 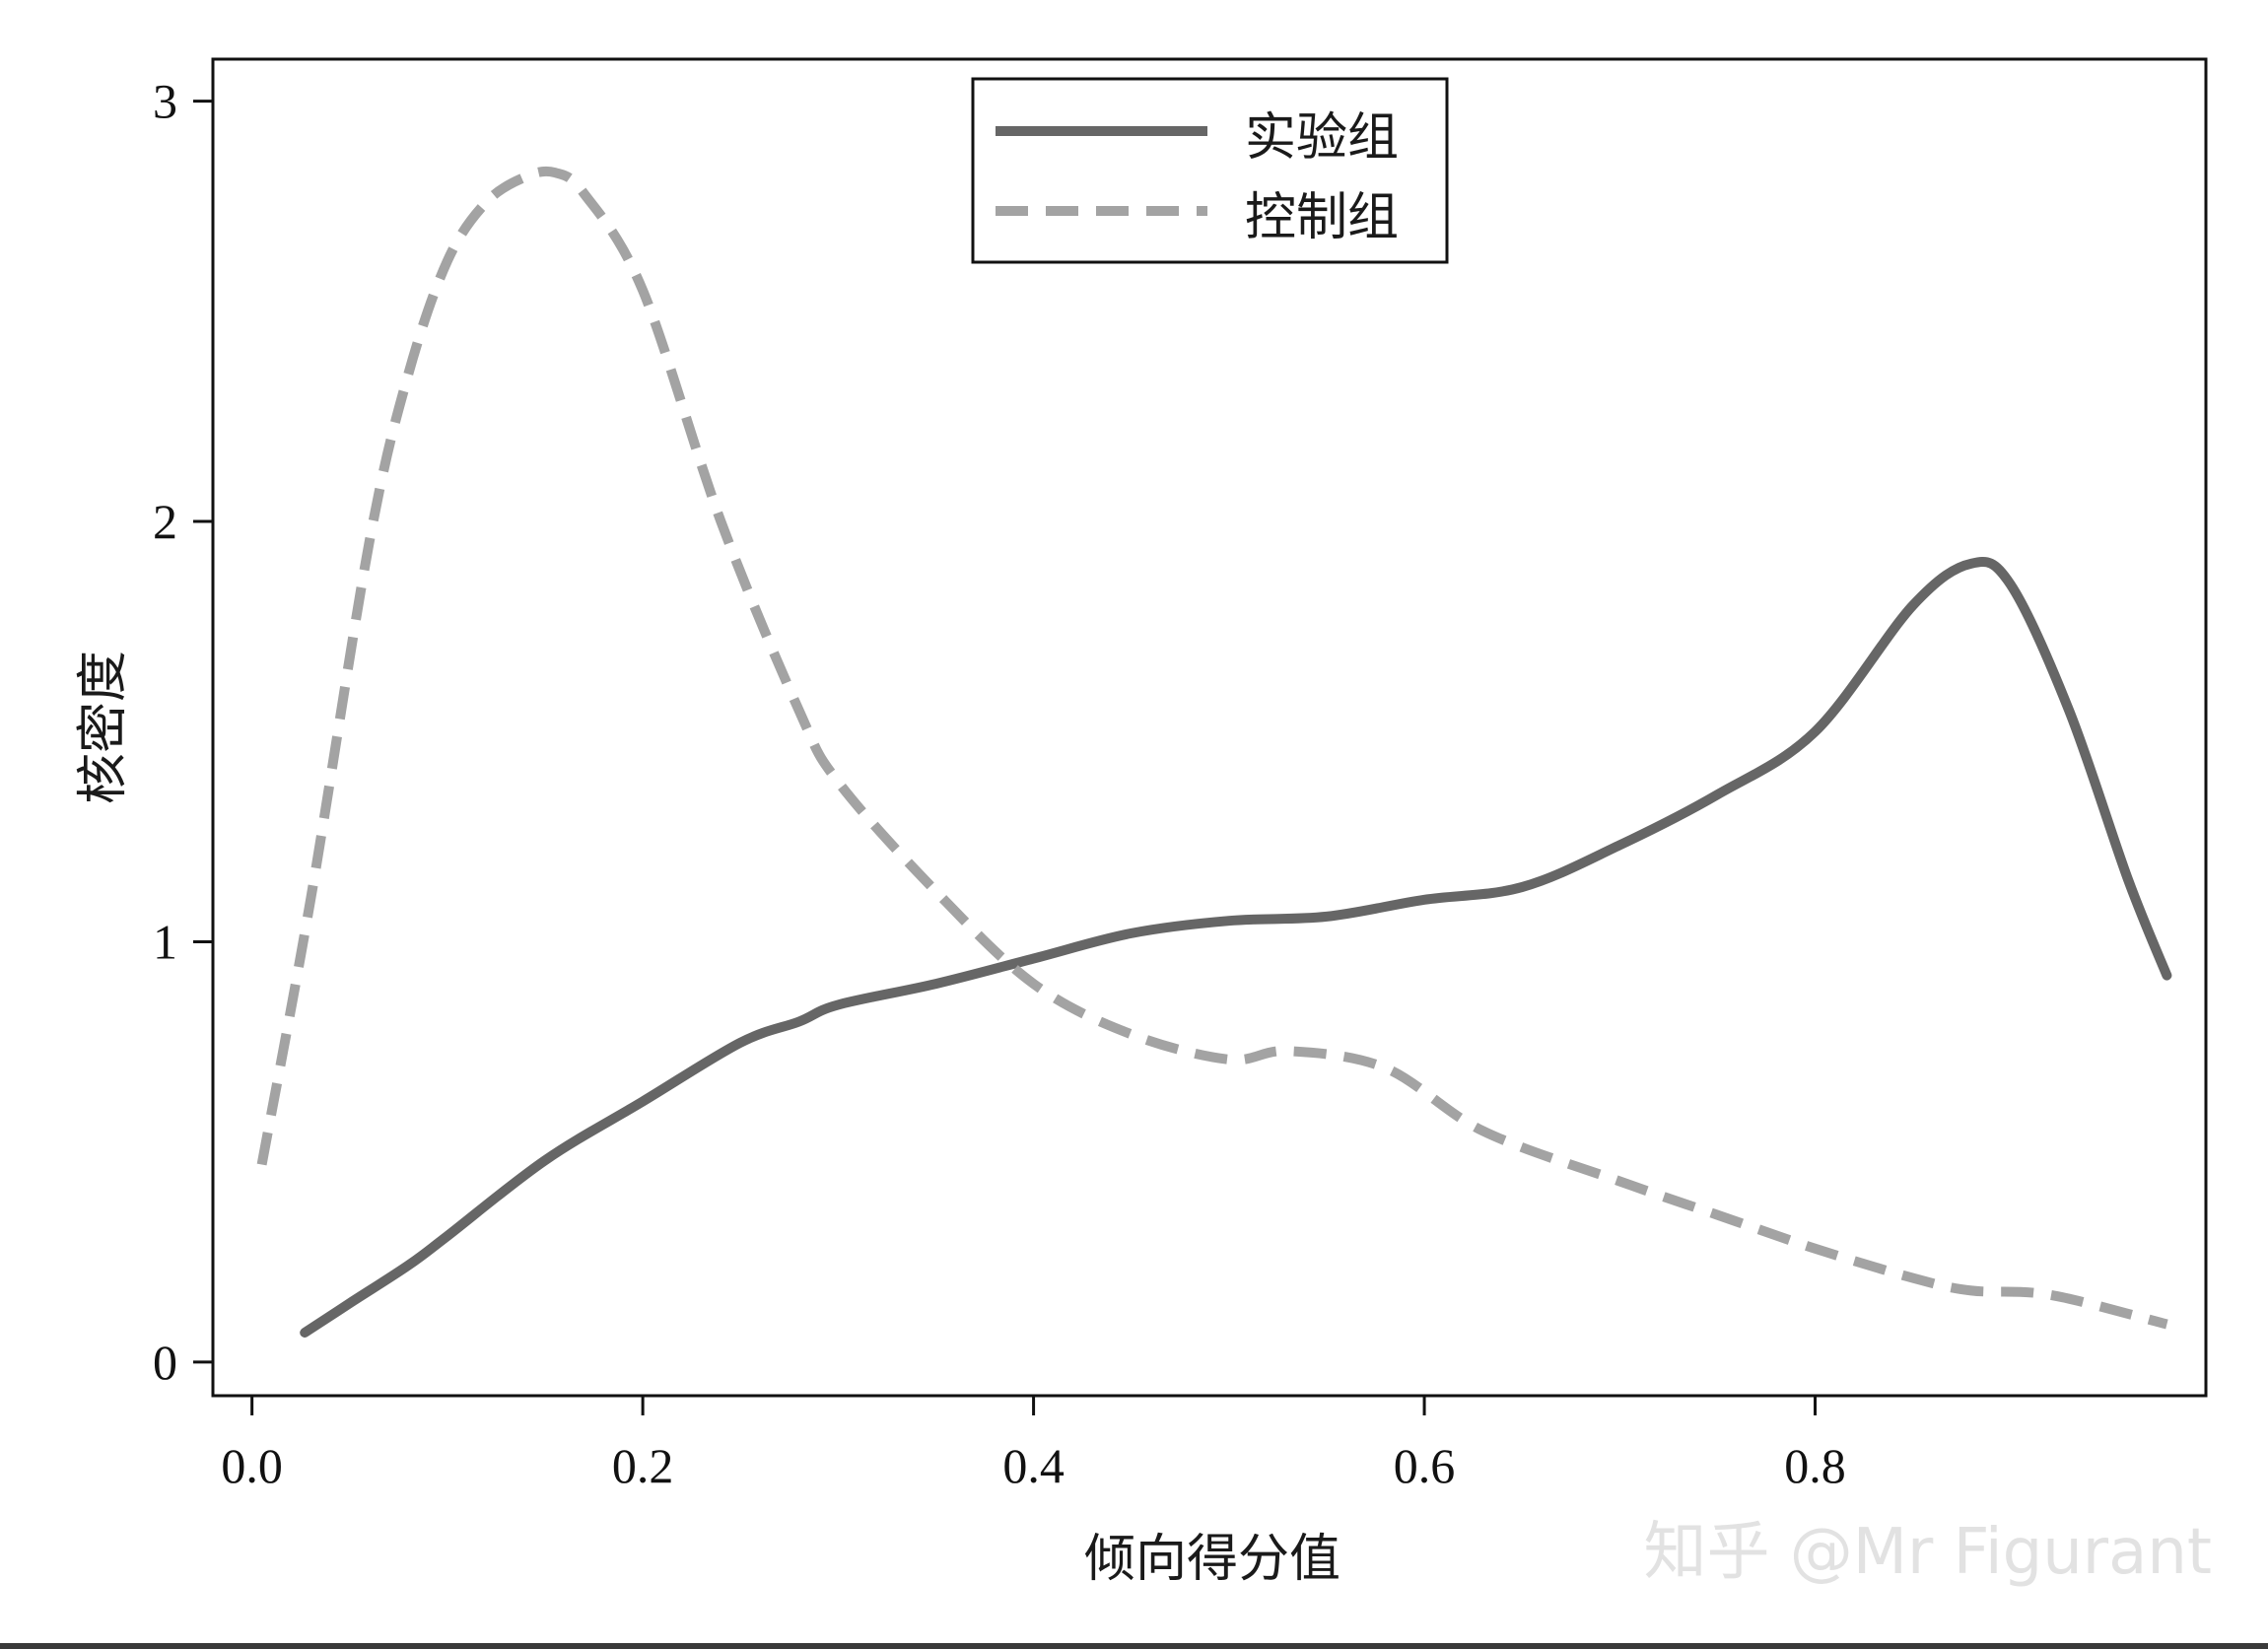 I want to click on x-tick-label: 0.6, so click(x=1425, y=1465).